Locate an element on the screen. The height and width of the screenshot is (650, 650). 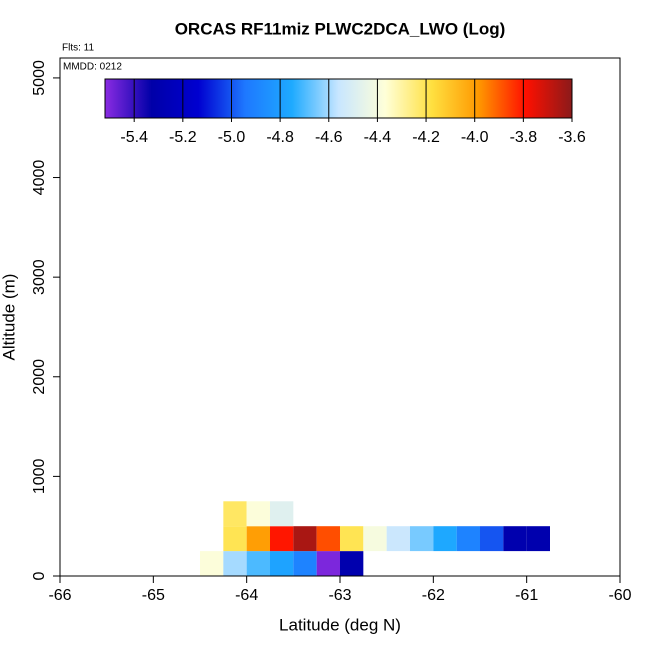
x-tick-label: -60 is located at coordinates (619, 595).